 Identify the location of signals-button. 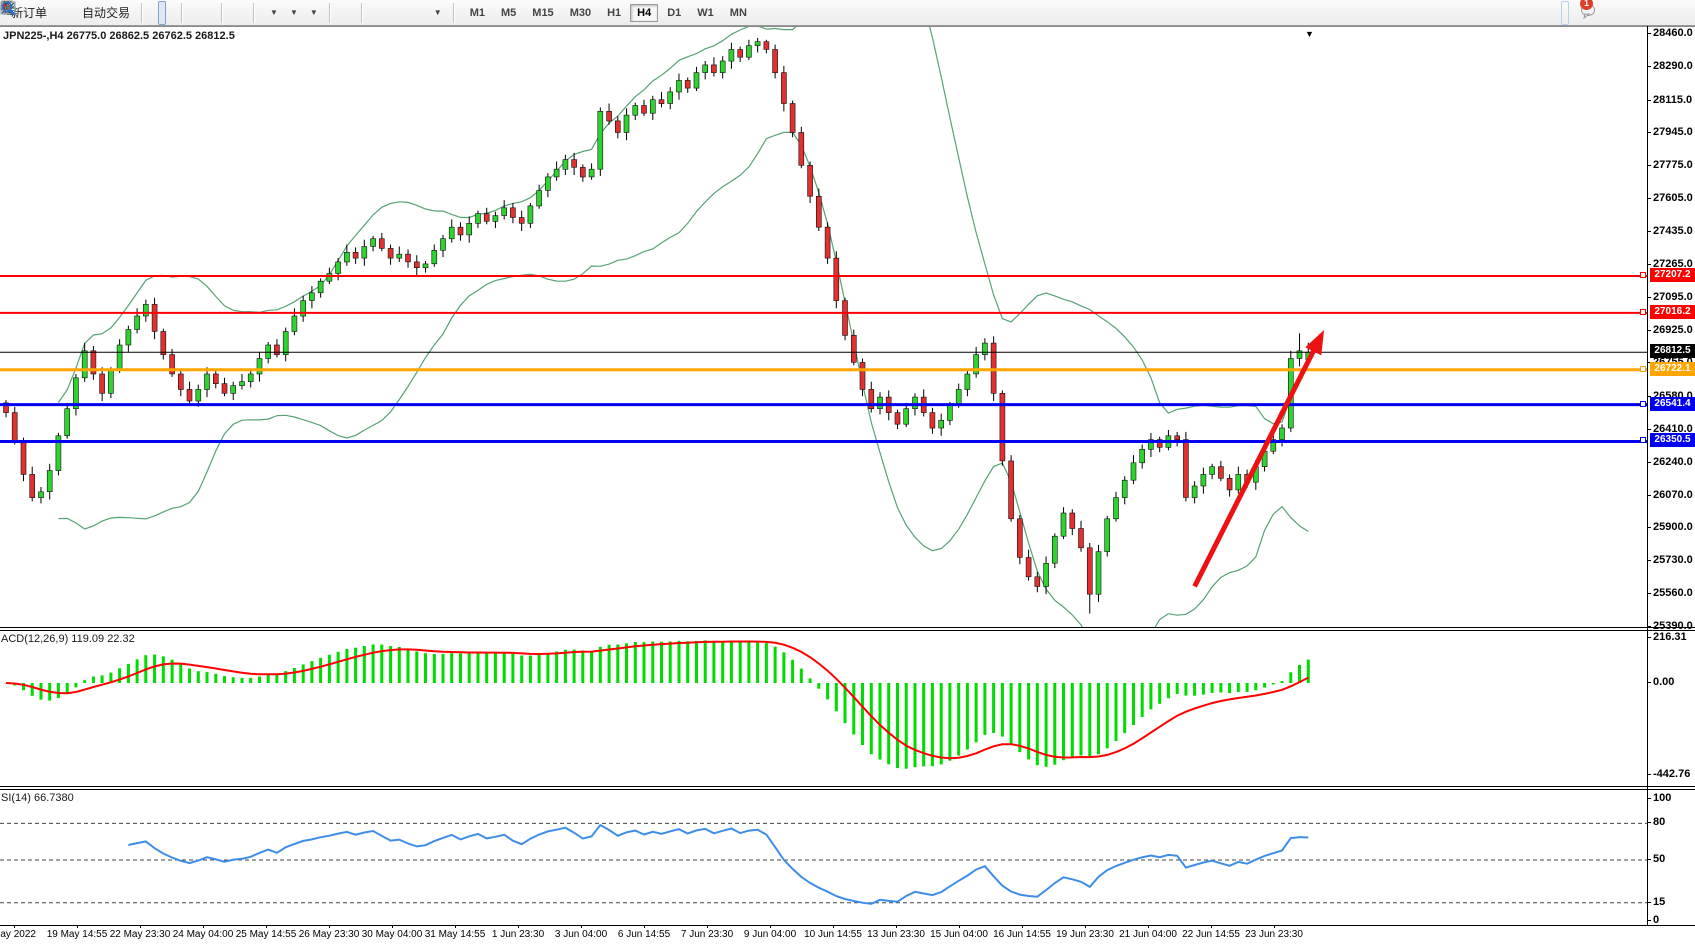
(37, 13).